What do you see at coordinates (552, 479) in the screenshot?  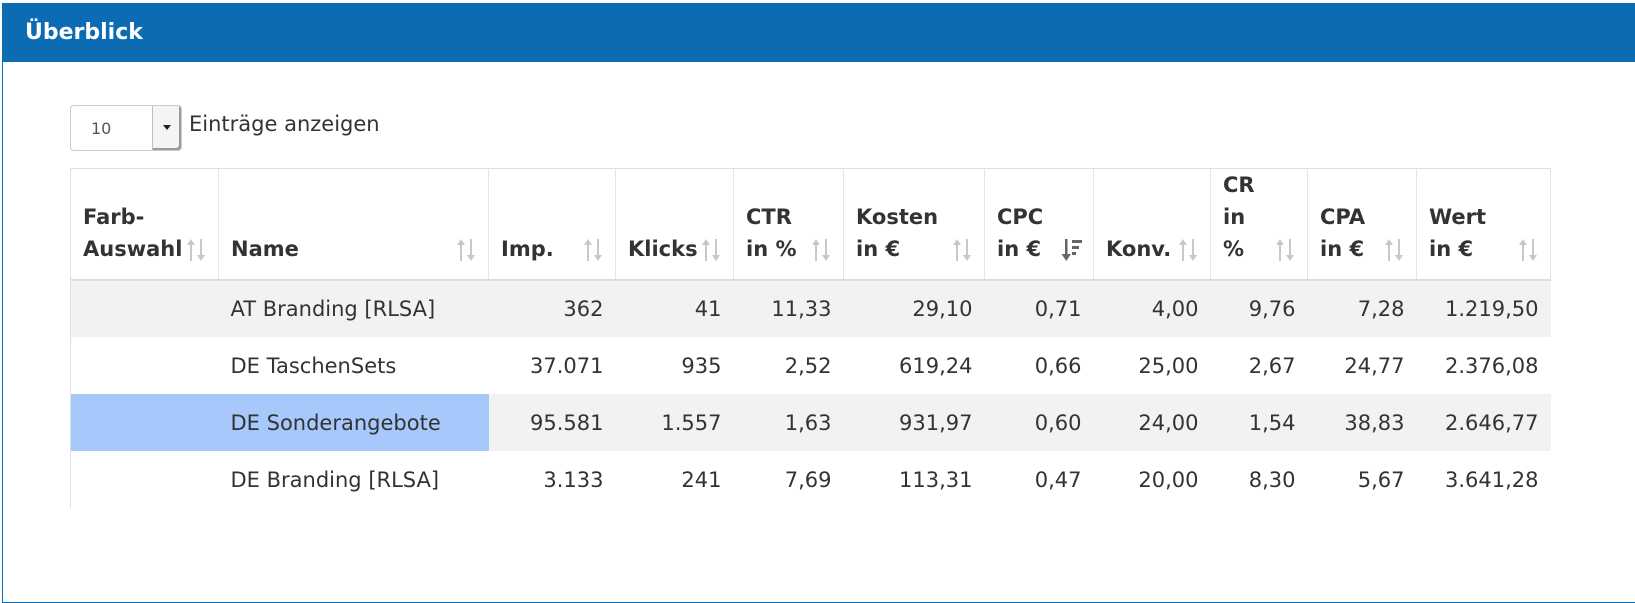 I see `imp-cell: 3.133` at bounding box center [552, 479].